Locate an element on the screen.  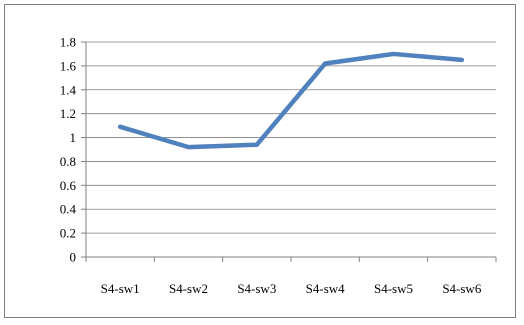
x-tick-label: S4-sw3 is located at coordinates (256, 288).